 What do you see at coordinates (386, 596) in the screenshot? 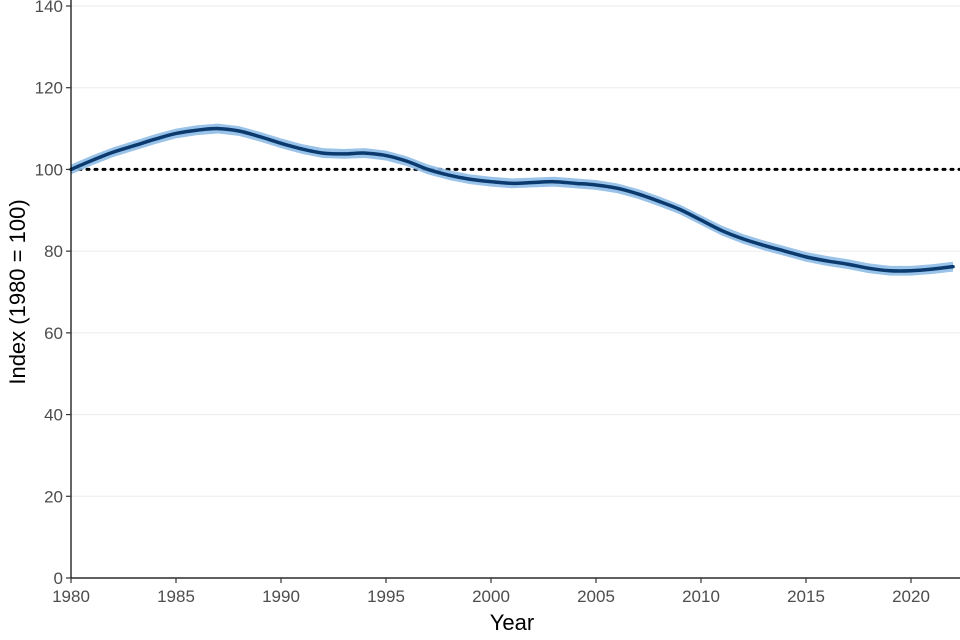
I see `x-tick-label: 1995` at bounding box center [386, 596].